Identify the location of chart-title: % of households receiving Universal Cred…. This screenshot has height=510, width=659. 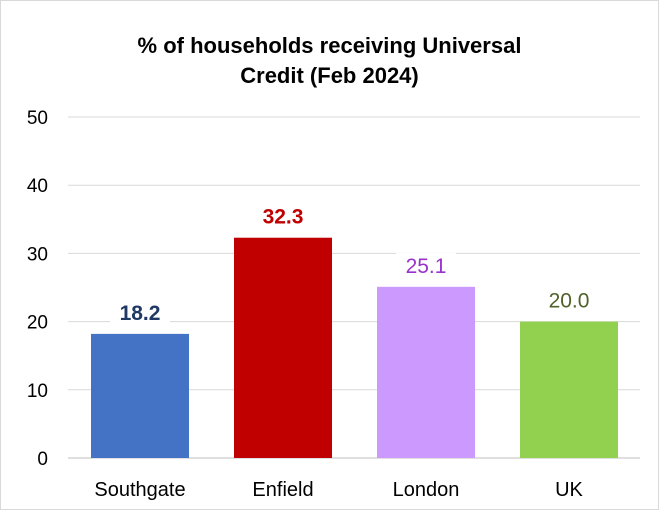
(329, 61).